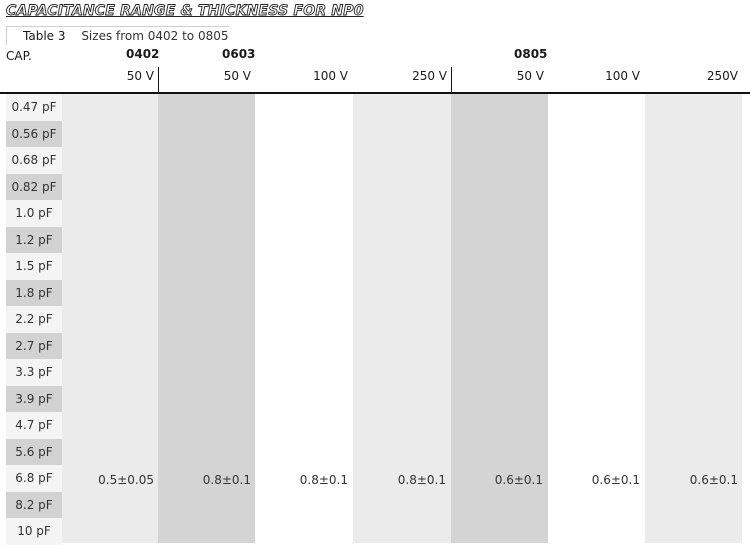 The height and width of the screenshot is (545, 750). What do you see at coordinates (143, 54) in the screenshot?
I see `size-header-0402: 0402` at bounding box center [143, 54].